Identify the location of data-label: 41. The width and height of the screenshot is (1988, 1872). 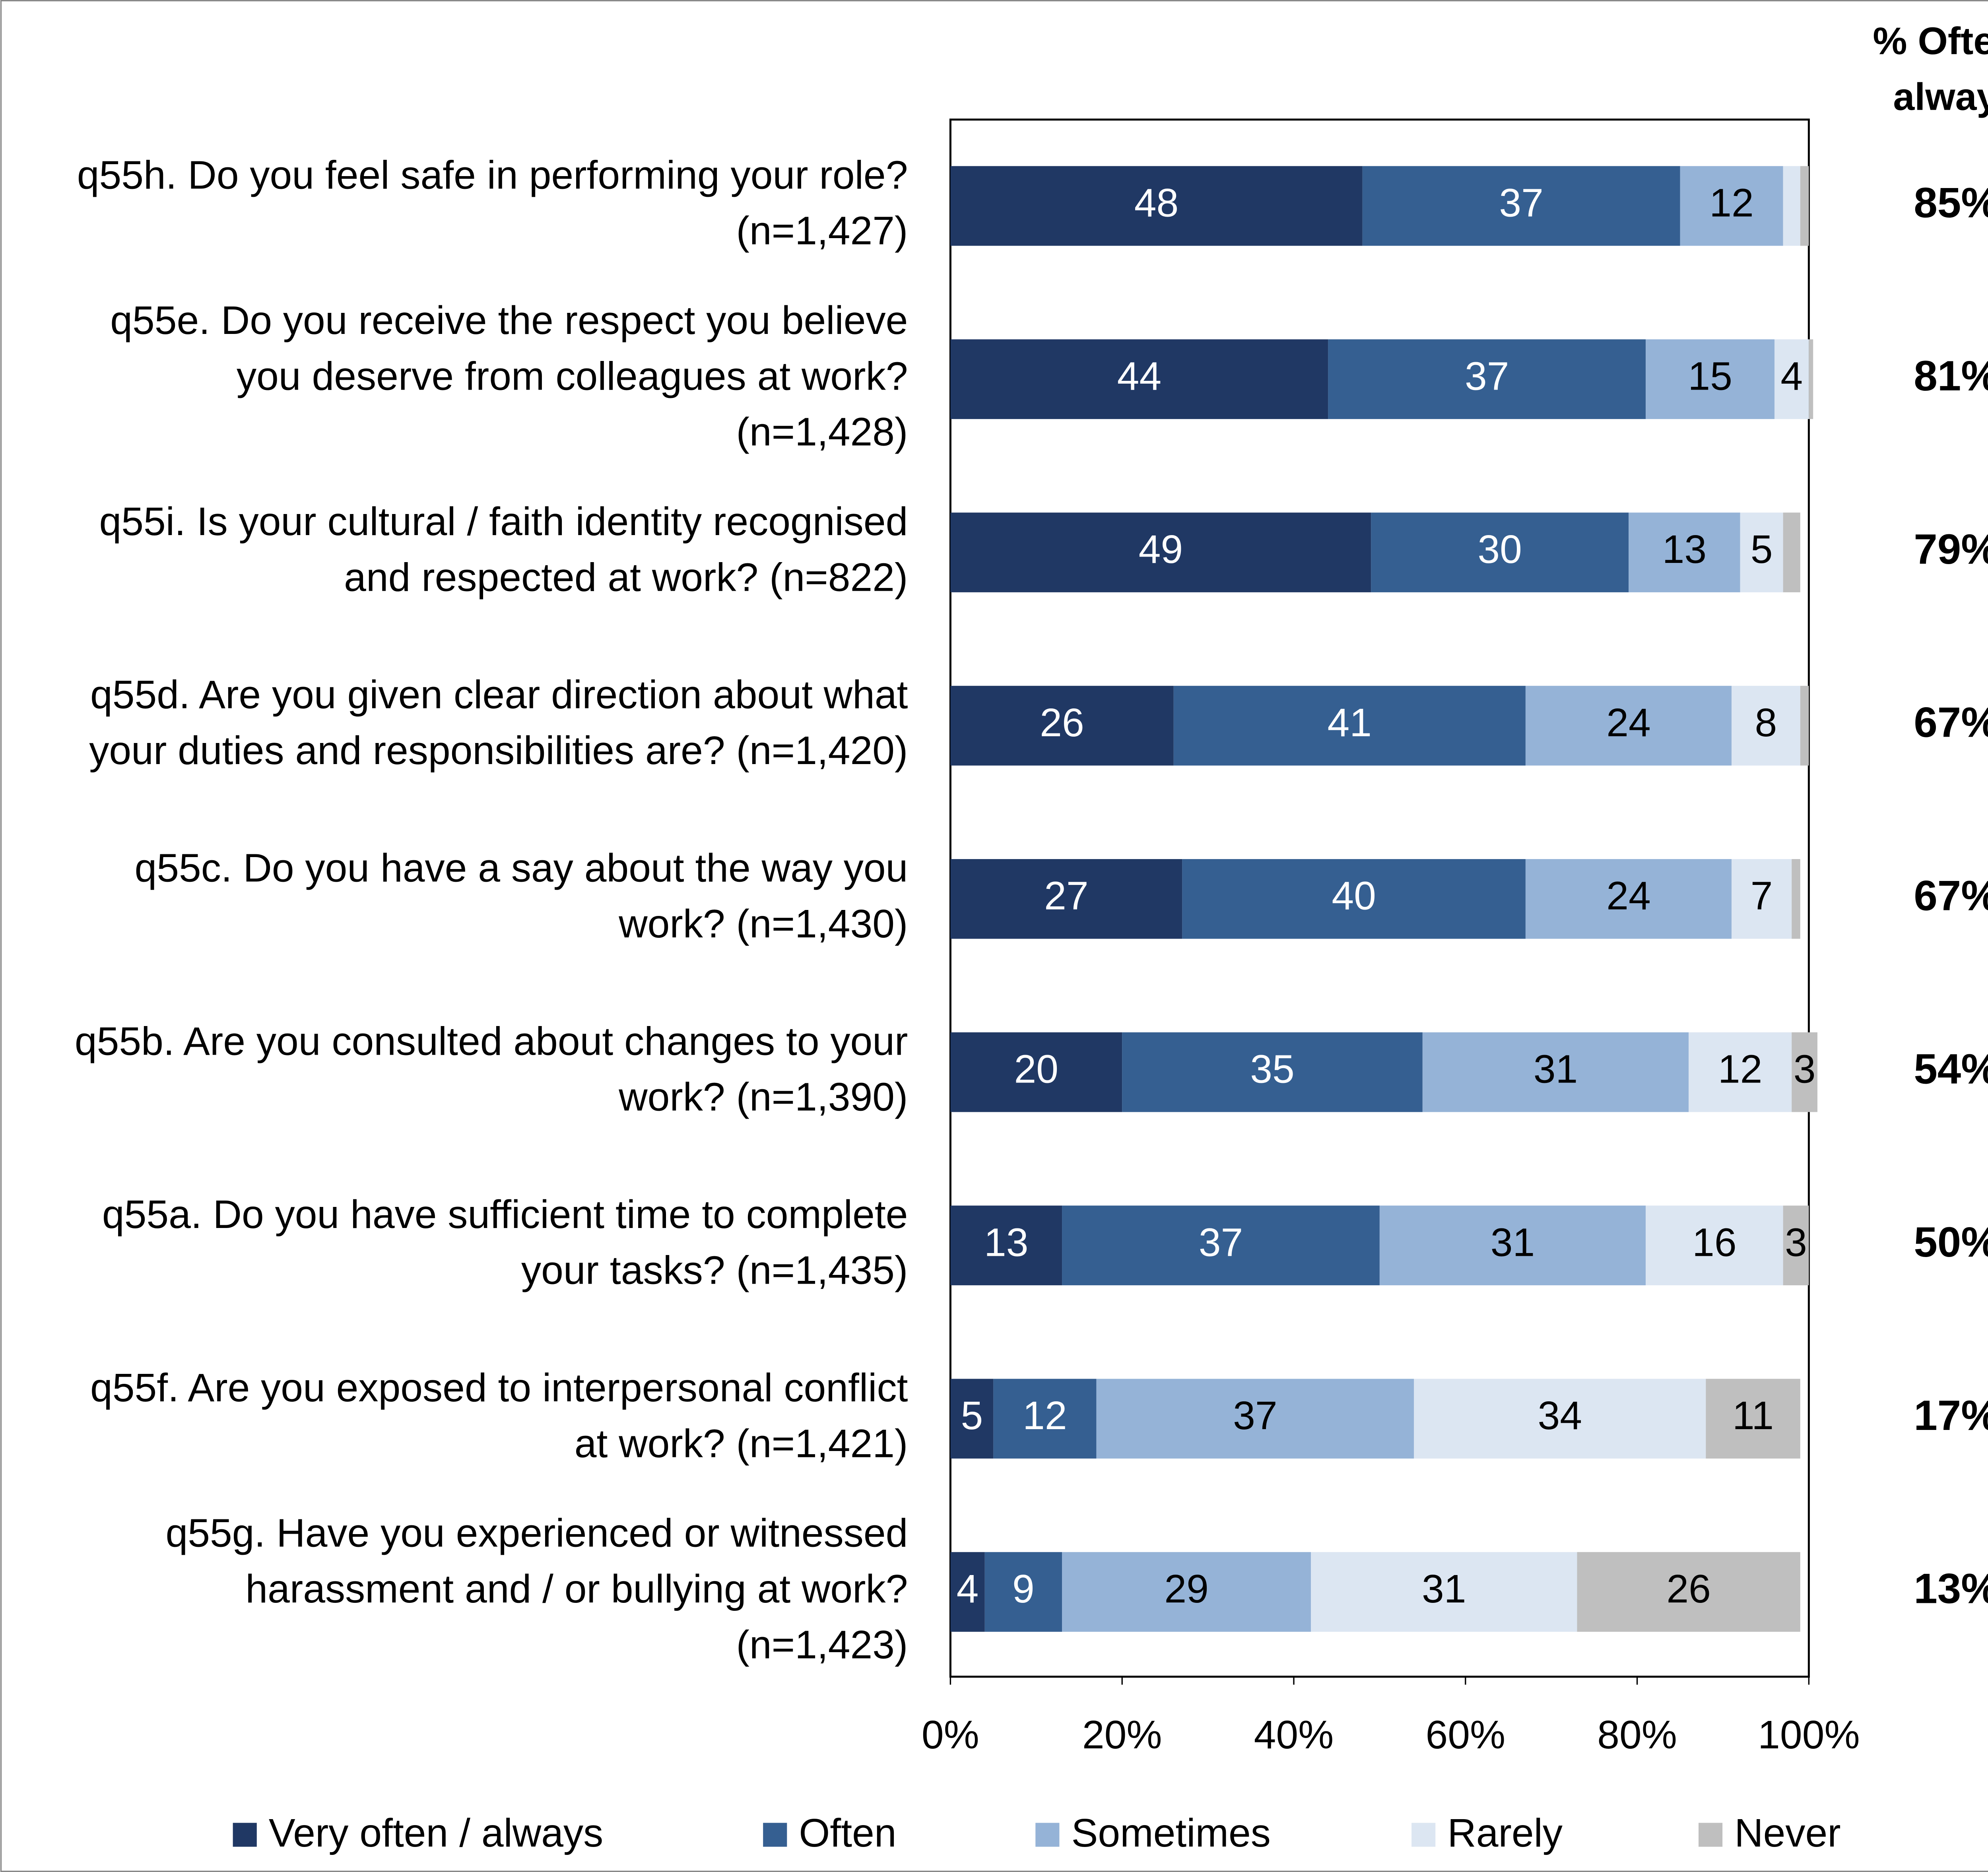
(1350, 723).